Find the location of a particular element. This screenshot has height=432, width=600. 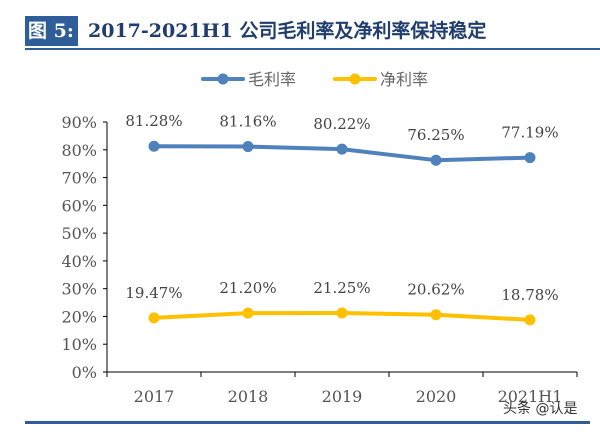

x-tick-label: 2021H1 is located at coordinates (530, 396).